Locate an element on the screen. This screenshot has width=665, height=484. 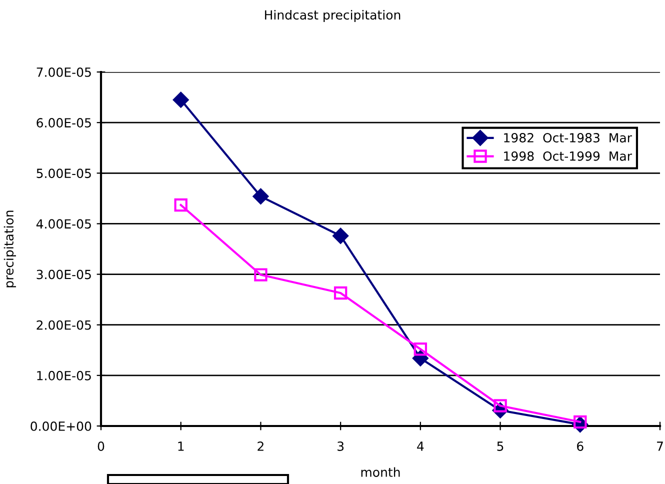
legend-label: 1998 Oct-1999 Mar is located at coordinates (568, 156).